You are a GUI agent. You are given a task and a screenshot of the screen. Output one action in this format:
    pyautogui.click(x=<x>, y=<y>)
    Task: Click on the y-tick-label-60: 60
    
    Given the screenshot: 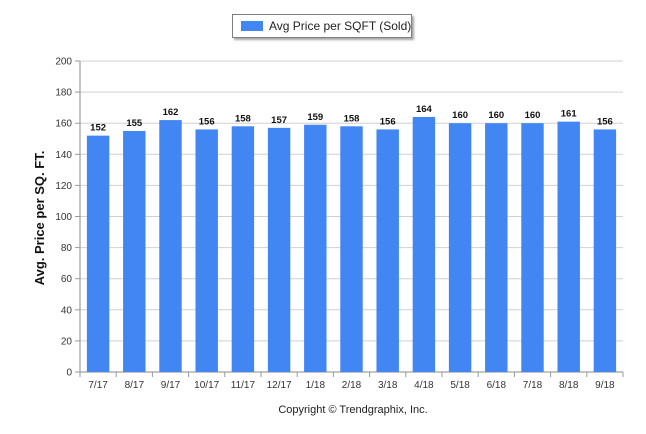 What is the action you would take?
    pyautogui.click(x=67, y=279)
    